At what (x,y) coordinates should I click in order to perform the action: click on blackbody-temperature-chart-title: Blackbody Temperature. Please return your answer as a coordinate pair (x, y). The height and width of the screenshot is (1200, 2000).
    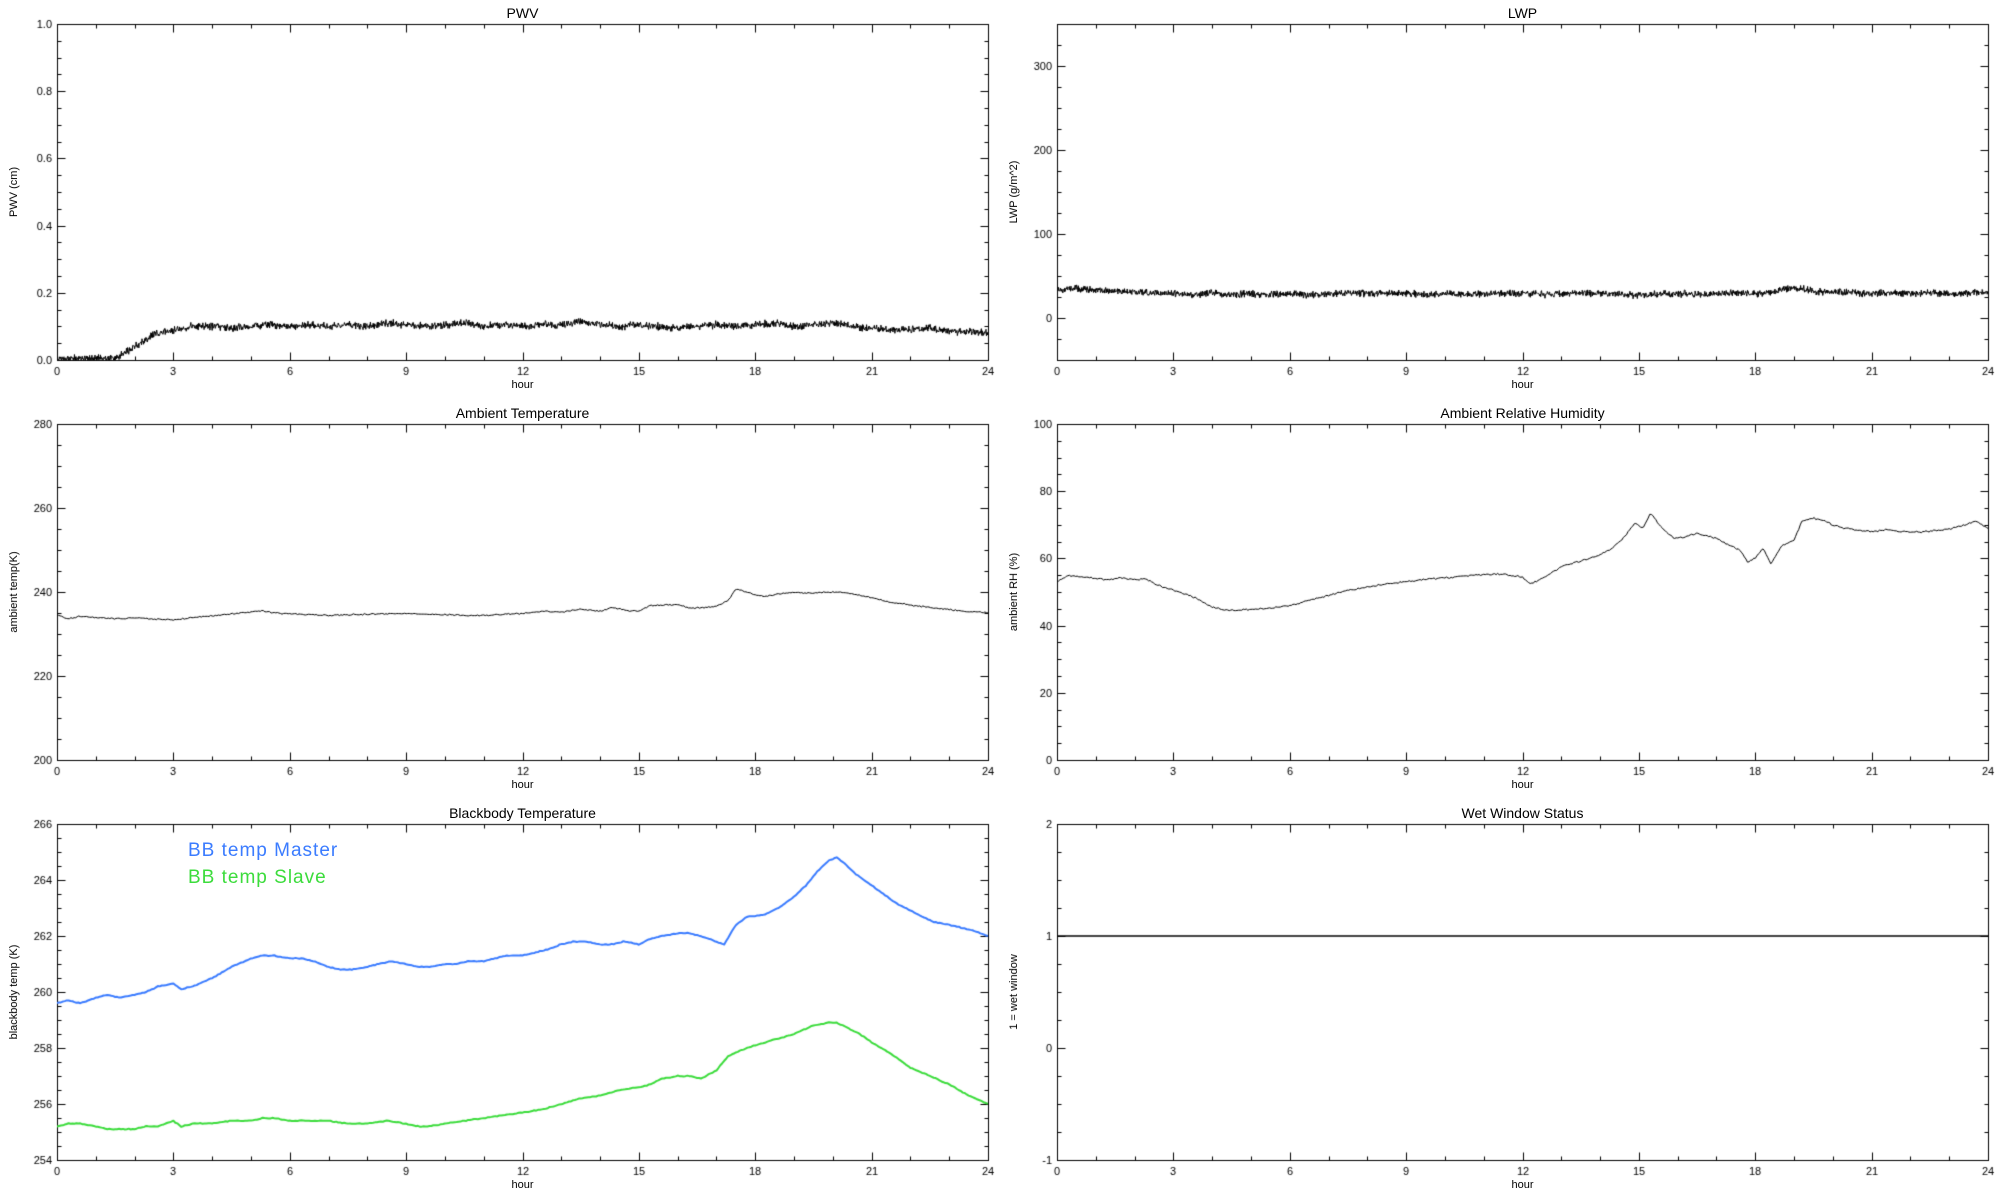
    Looking at the image, I should click on (522, 813).